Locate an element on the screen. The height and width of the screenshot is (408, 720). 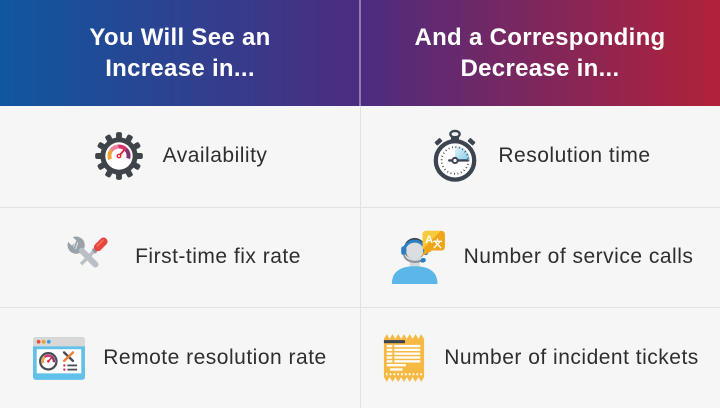
stopwatch-icon is located at coordinates (455, 156).